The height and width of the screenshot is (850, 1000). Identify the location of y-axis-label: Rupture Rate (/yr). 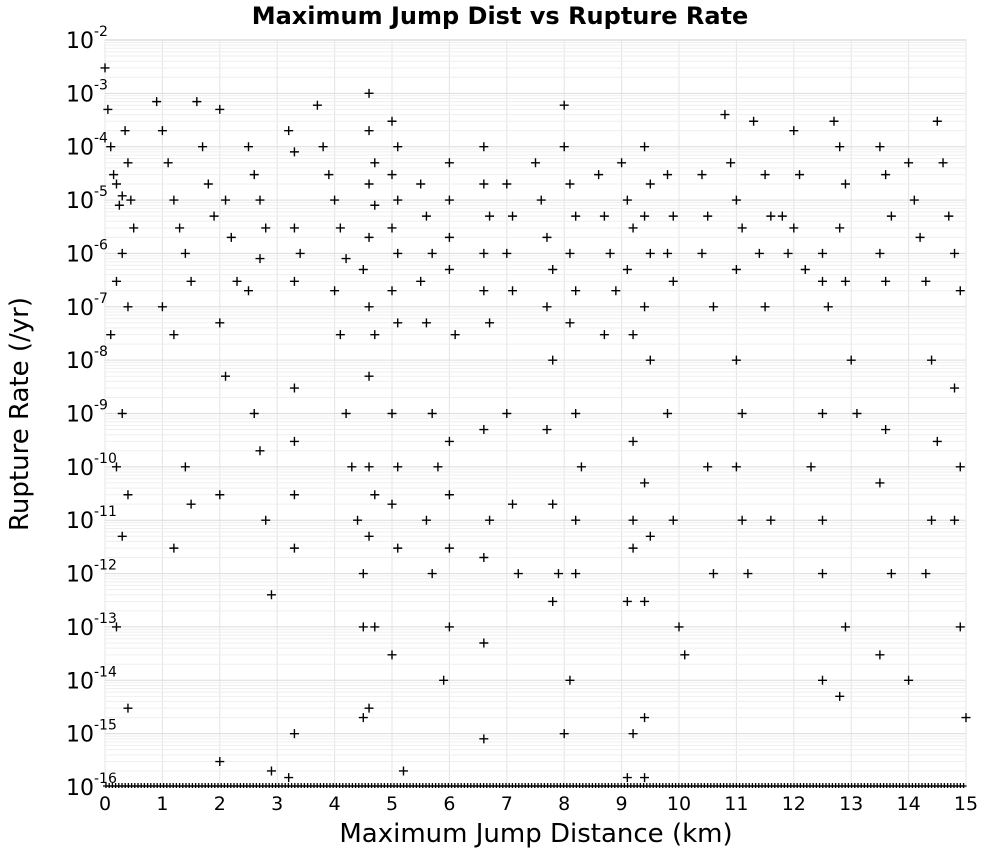
(20, 414).